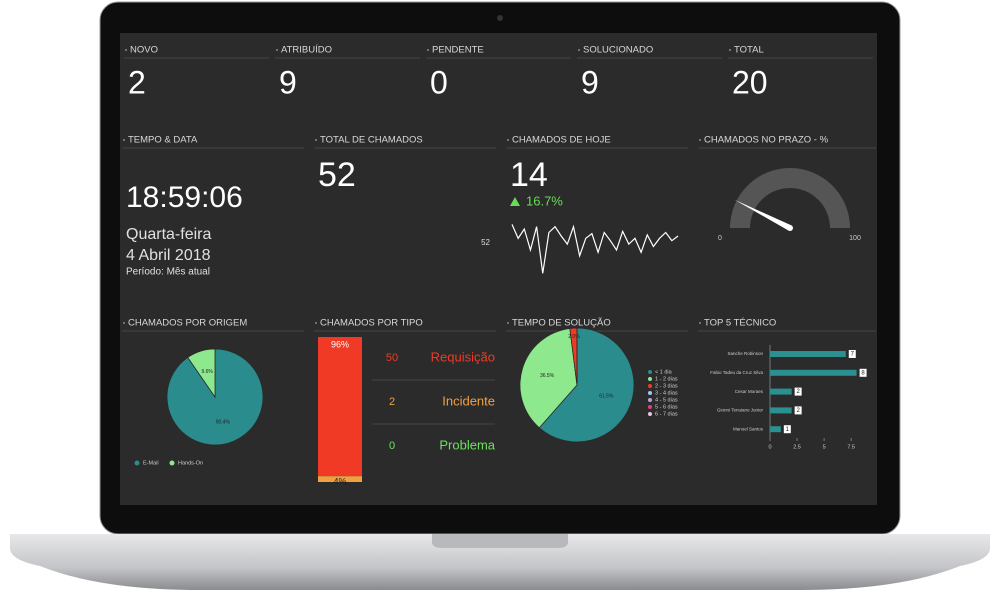  Describe the element at coordinates (740, 410) in the screenshot. I see `tech-name: Gionni Tenuiano Junior` at that location.